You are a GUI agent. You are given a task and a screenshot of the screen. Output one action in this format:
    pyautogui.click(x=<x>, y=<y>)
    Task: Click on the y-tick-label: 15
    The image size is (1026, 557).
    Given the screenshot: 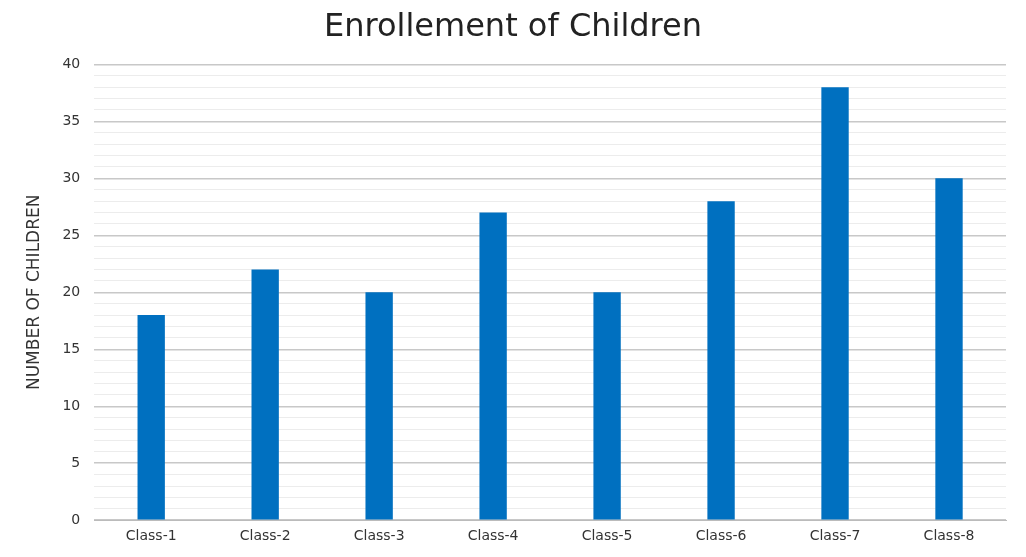 What is the action you would take?
    pyautogui.click(x=71, y=347)
    